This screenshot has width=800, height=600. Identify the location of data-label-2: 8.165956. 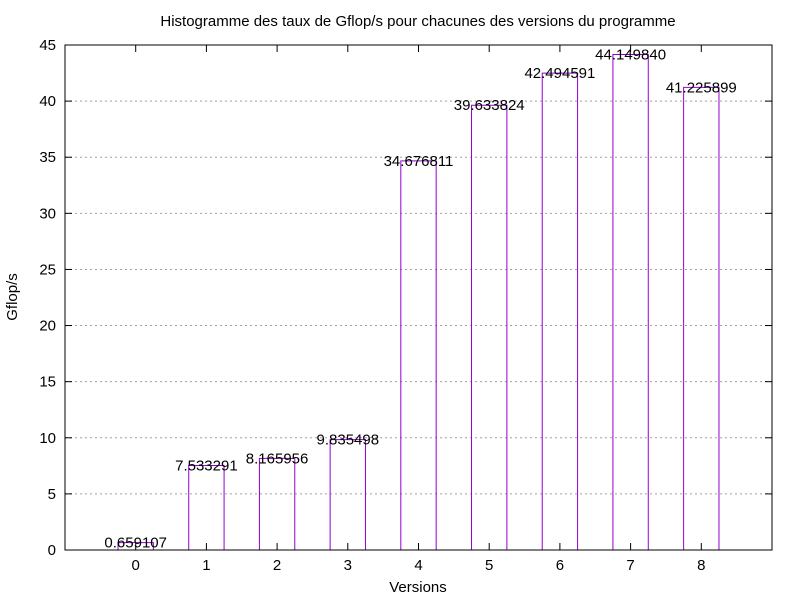
(277, 458).